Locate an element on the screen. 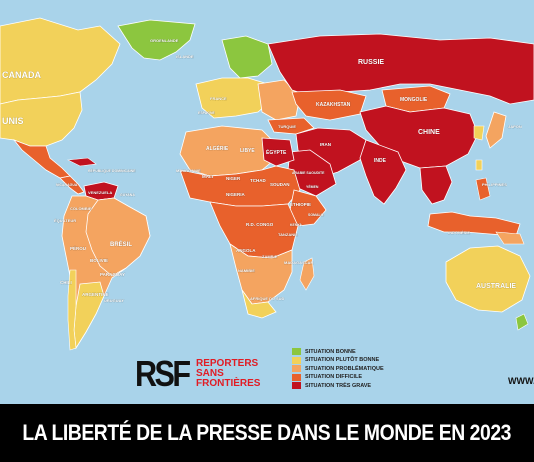 The width and height of the screenshot is (534, 462). legend-item: SITUATION TRÈS GRAVE is located at coordinates (331, 385).